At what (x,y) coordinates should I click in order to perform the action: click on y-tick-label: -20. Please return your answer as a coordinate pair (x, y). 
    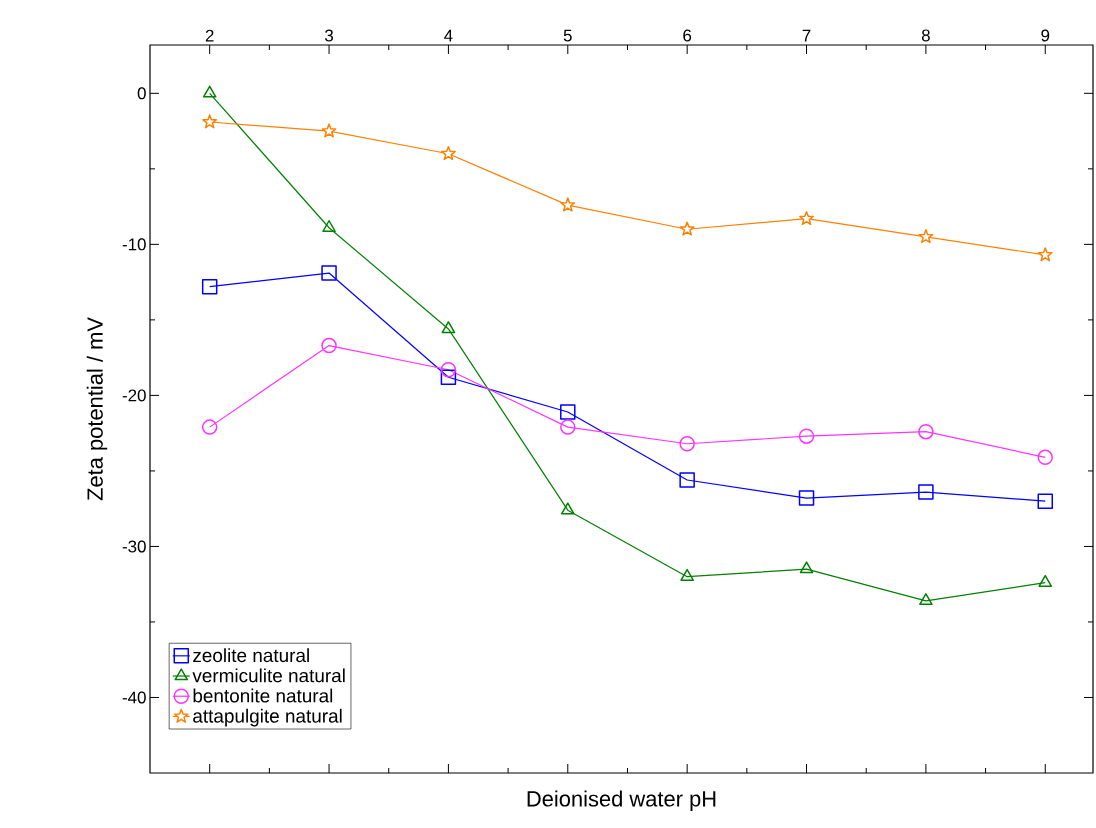
    Looking at the image, I should click on (134, 395).